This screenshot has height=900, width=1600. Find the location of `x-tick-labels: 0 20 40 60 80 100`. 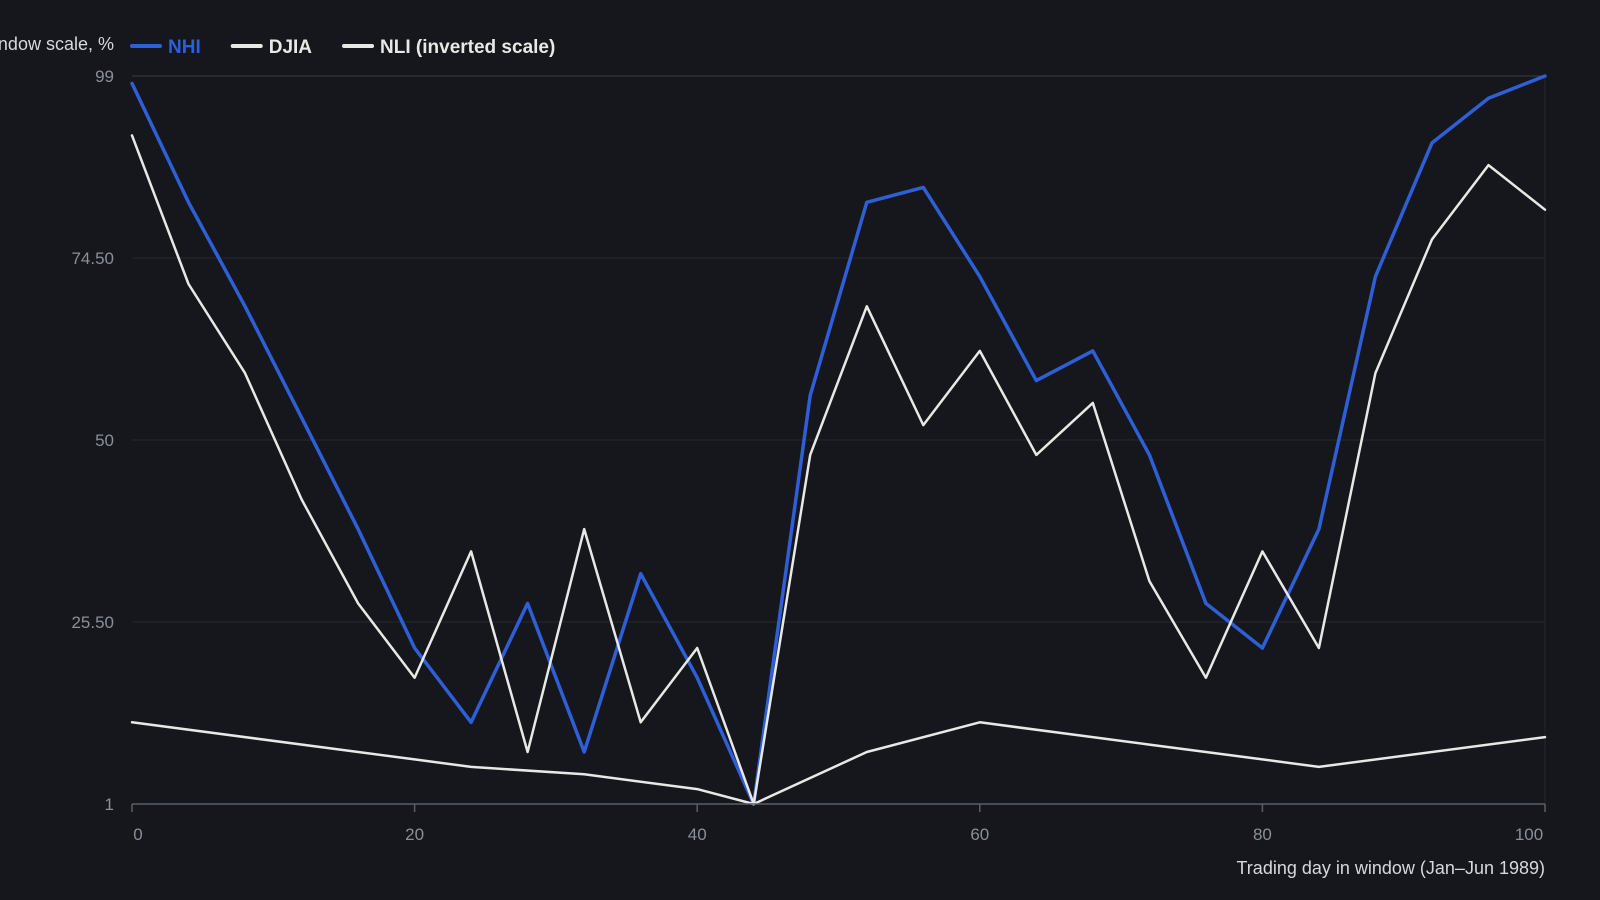

x-tick-labels: 0 20 40 60 80 100 is located at coordinates (838, 834).